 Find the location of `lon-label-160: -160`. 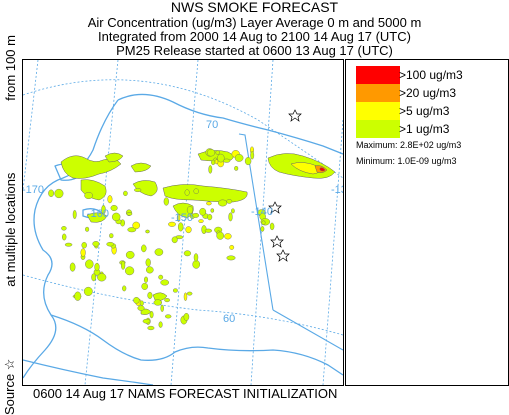

lon-label-160: -160 is located at coordinates (98, 214).